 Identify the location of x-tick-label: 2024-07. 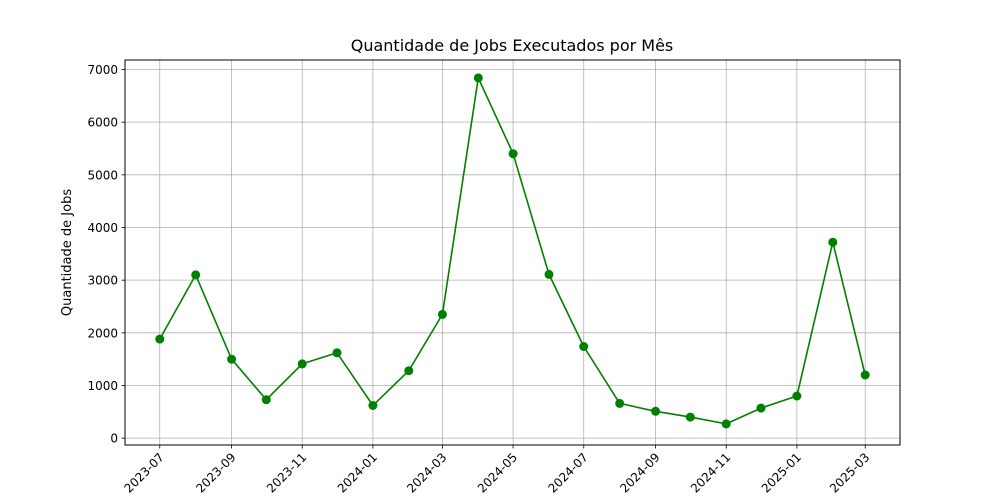
(568, 472).